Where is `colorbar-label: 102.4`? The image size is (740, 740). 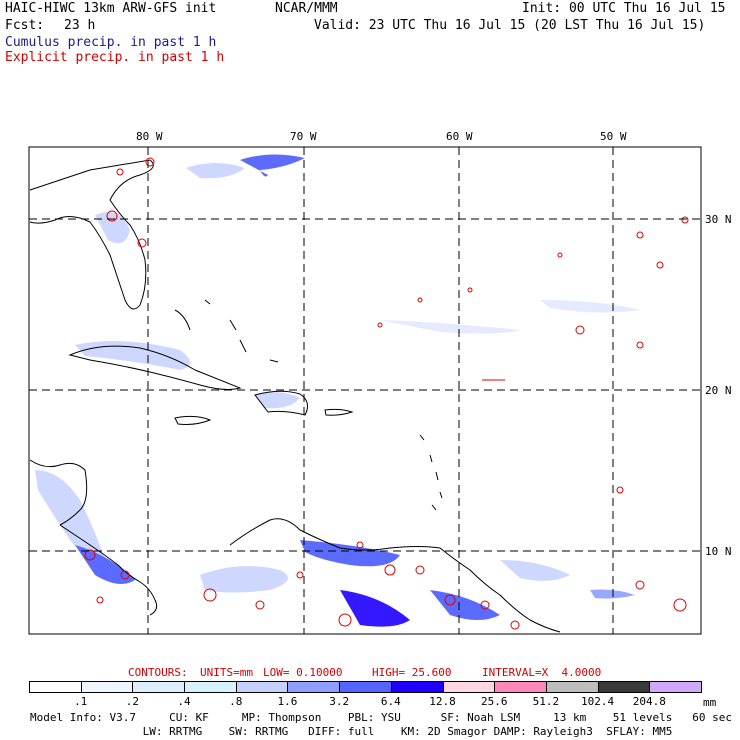
colorbar-label: 102.4 is located at coordinates (598, 701).